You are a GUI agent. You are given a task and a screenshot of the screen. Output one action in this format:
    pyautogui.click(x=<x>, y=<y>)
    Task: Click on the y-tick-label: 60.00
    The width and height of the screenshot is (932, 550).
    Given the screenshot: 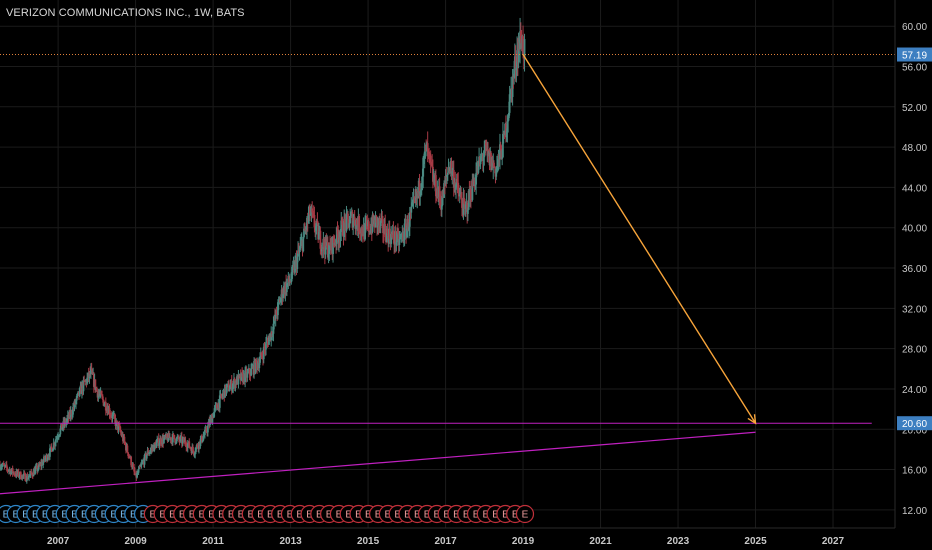 What is the action you would take?
    pyautogui.click(x=914, y=27)
    